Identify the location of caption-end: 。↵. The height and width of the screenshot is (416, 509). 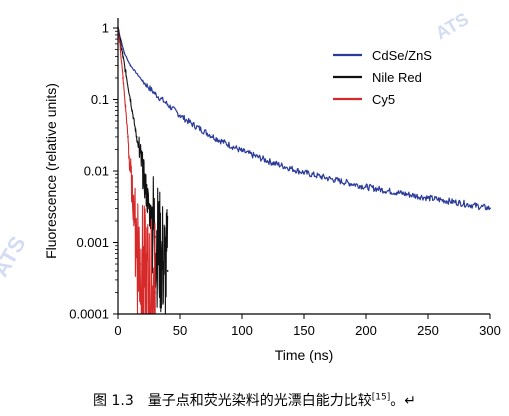
(403, 401).